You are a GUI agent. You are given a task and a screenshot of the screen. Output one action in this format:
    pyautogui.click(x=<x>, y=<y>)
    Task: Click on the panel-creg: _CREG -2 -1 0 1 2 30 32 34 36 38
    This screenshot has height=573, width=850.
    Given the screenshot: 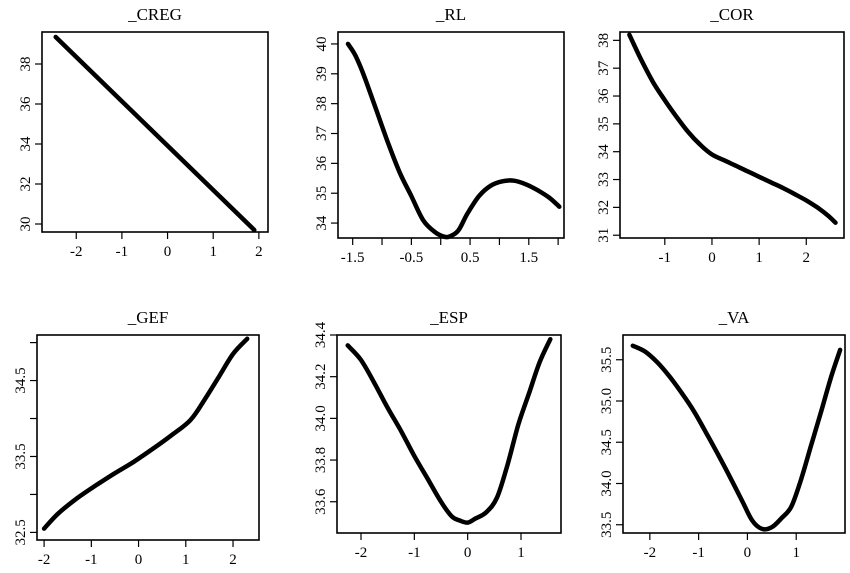 What is the action you would take?
    pyautogui.click(x=143, y=132)
    